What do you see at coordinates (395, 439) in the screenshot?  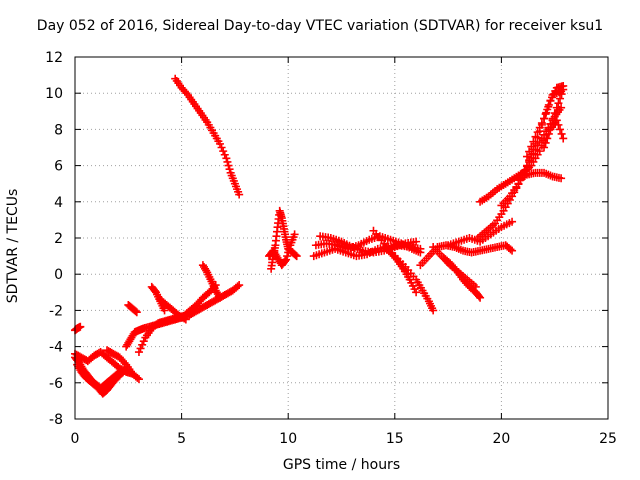 I see `x-tick-label: 15` at bounding box center [395, 439].